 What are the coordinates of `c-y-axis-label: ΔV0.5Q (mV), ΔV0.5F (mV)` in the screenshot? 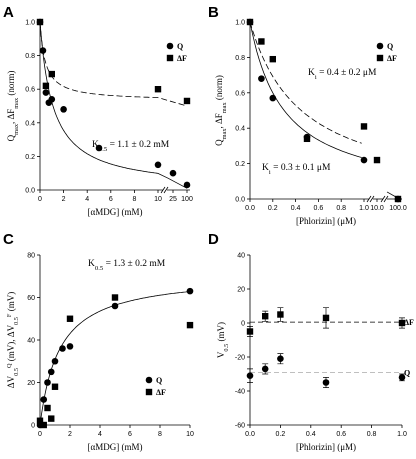 It's located at (13, 340).